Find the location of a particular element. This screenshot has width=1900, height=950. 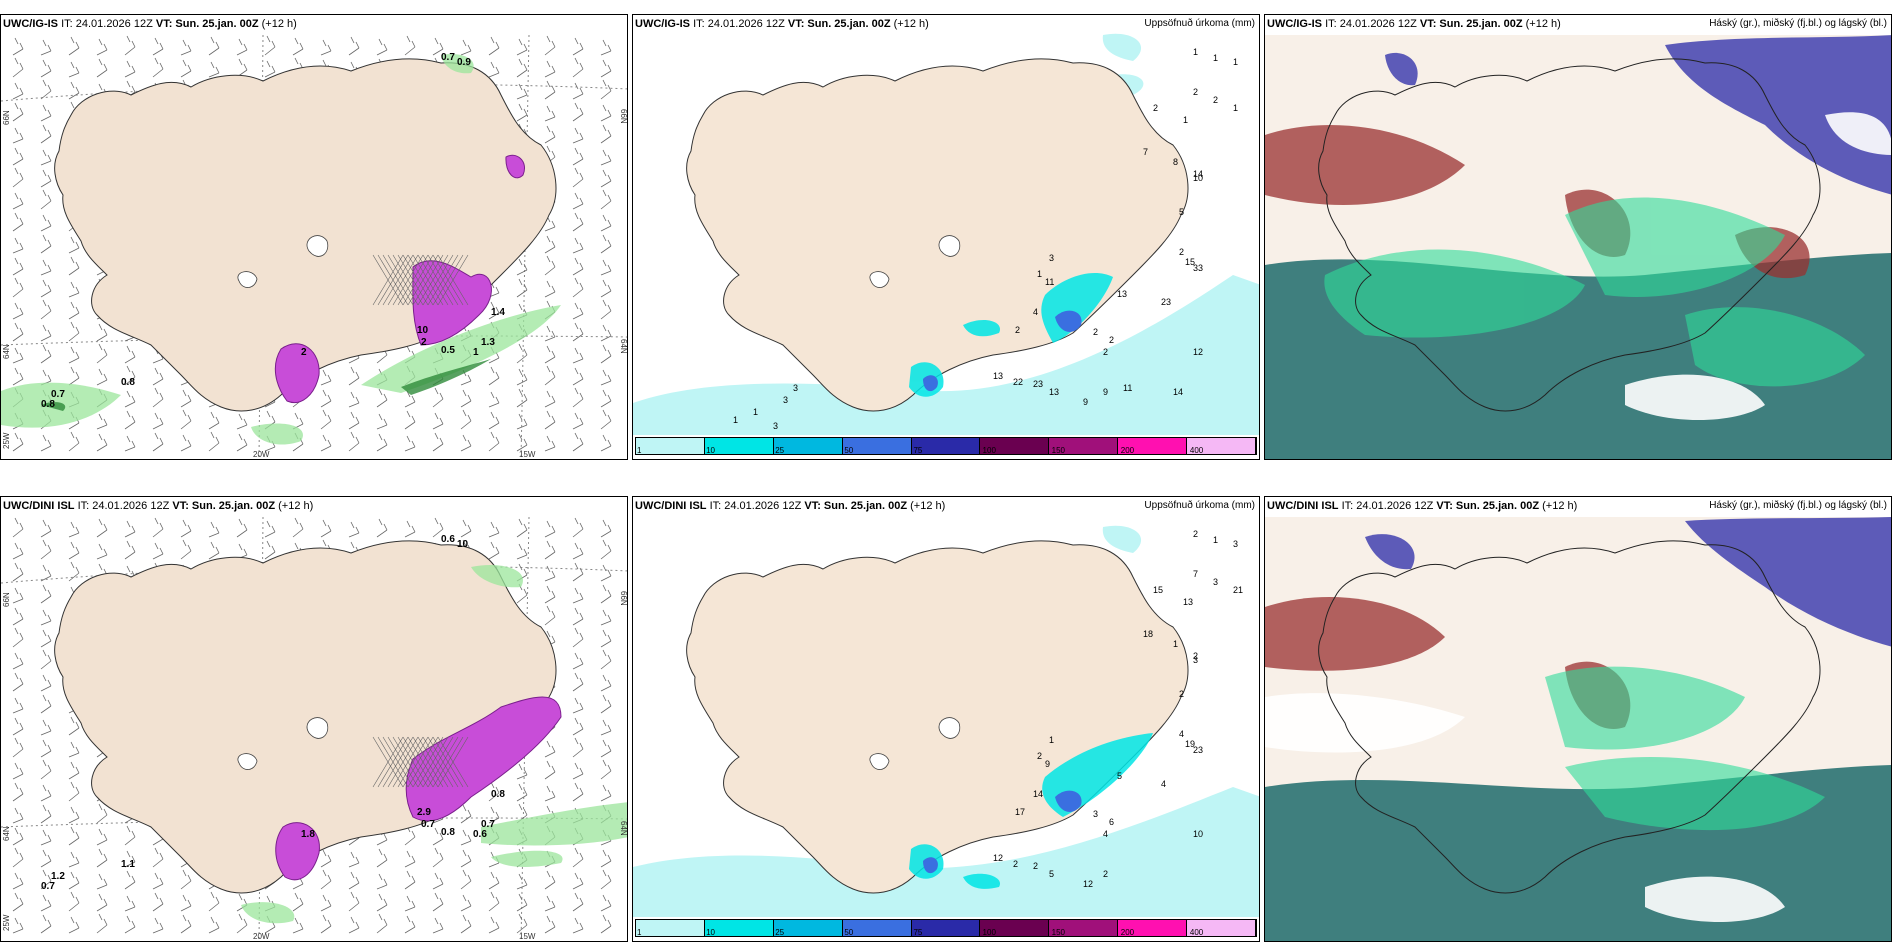

value-label: 19 is located at coordinates (1190, 744).